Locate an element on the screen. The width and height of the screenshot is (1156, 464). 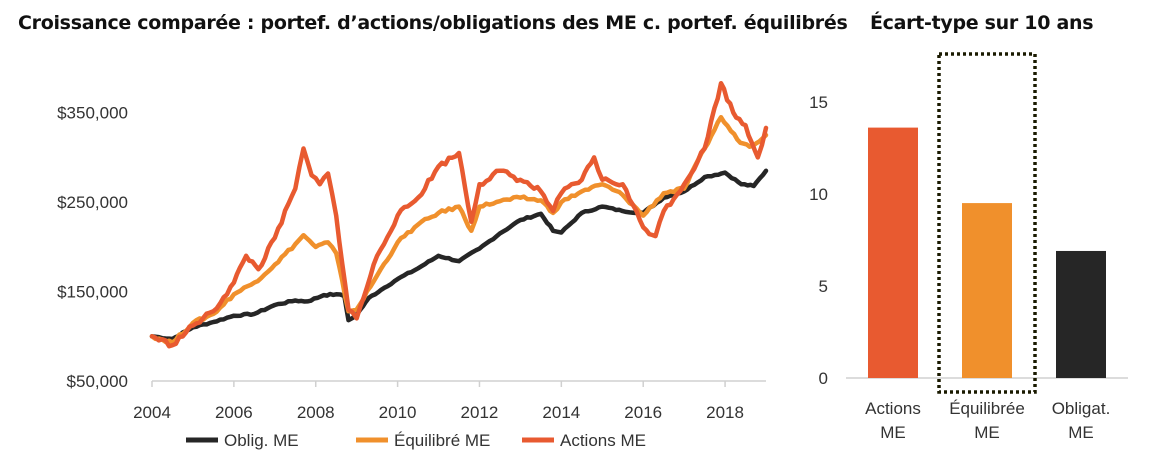
bar-y-tick-label: 10 is located at coordinates (818, 194).